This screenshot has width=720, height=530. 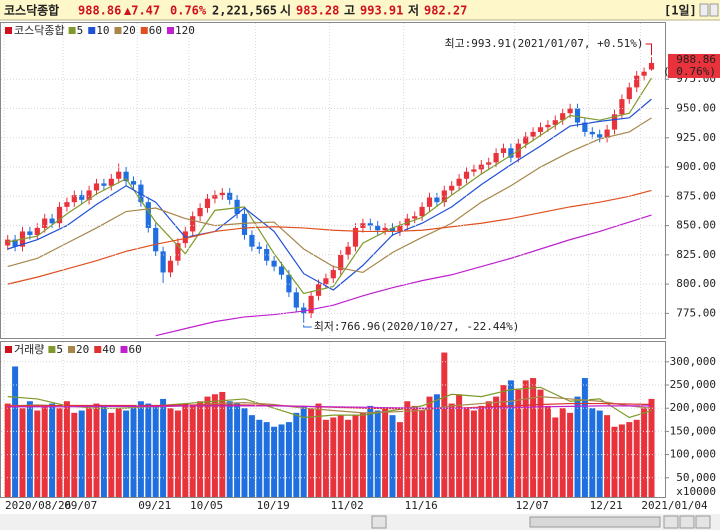 I want to click on ma-line, so click(x=329, y=407).